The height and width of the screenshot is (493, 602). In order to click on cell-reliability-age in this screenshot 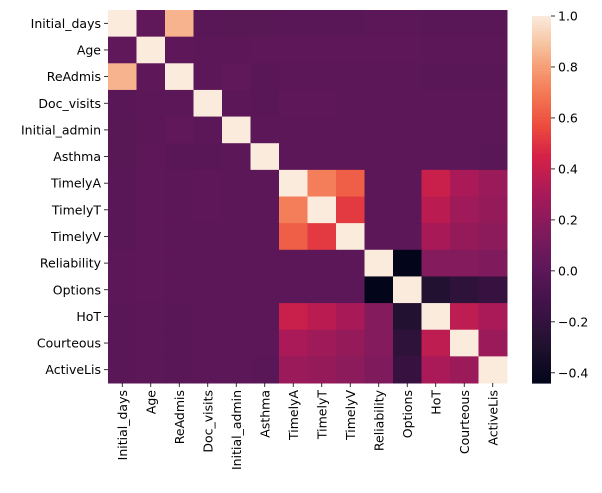, I will do `click(151, 263)`.